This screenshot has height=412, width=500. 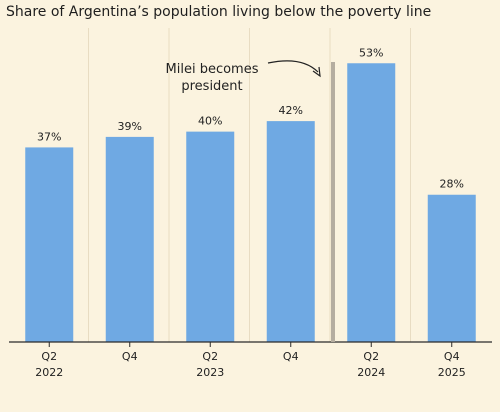 I want to click on x-tick-year-4: 2024, so click(x=371, y=372).